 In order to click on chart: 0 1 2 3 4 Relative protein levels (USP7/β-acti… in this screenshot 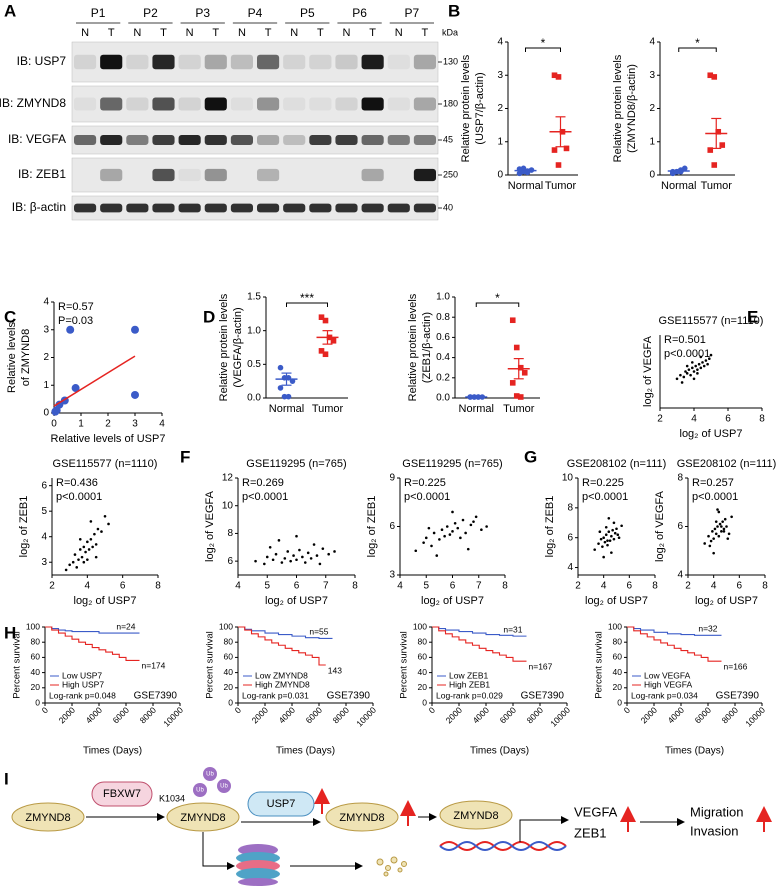, I will do `click(519, 114)`.